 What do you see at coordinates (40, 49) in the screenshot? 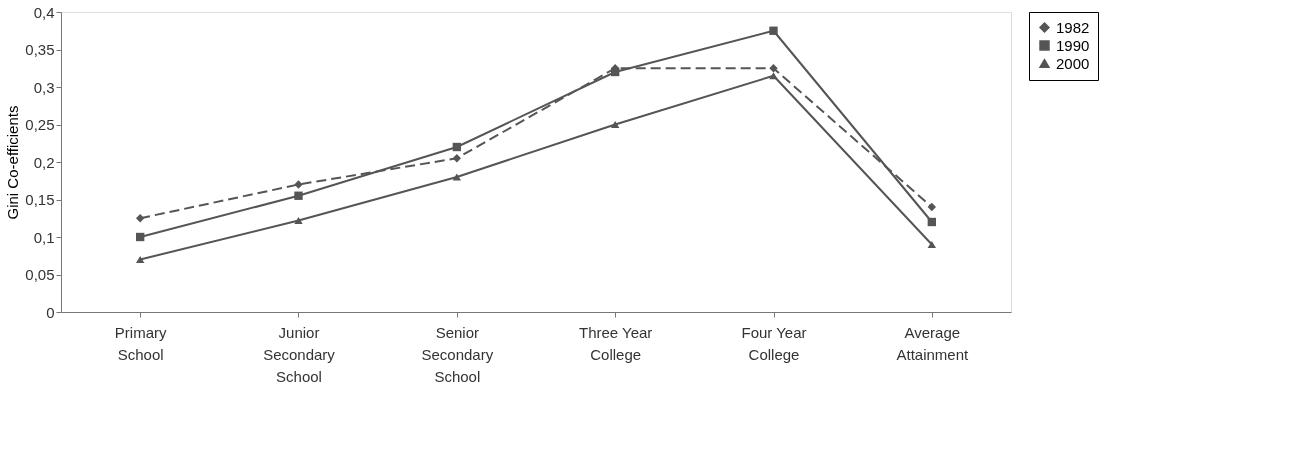
I see `y-tick-label: 0,35` at bounding box center [40, 49].